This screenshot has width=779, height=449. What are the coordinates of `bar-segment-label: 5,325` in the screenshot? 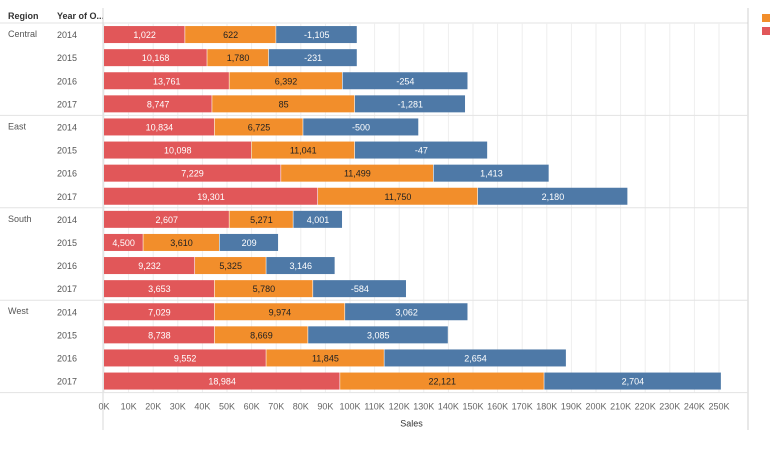 It's located at (230, 266).